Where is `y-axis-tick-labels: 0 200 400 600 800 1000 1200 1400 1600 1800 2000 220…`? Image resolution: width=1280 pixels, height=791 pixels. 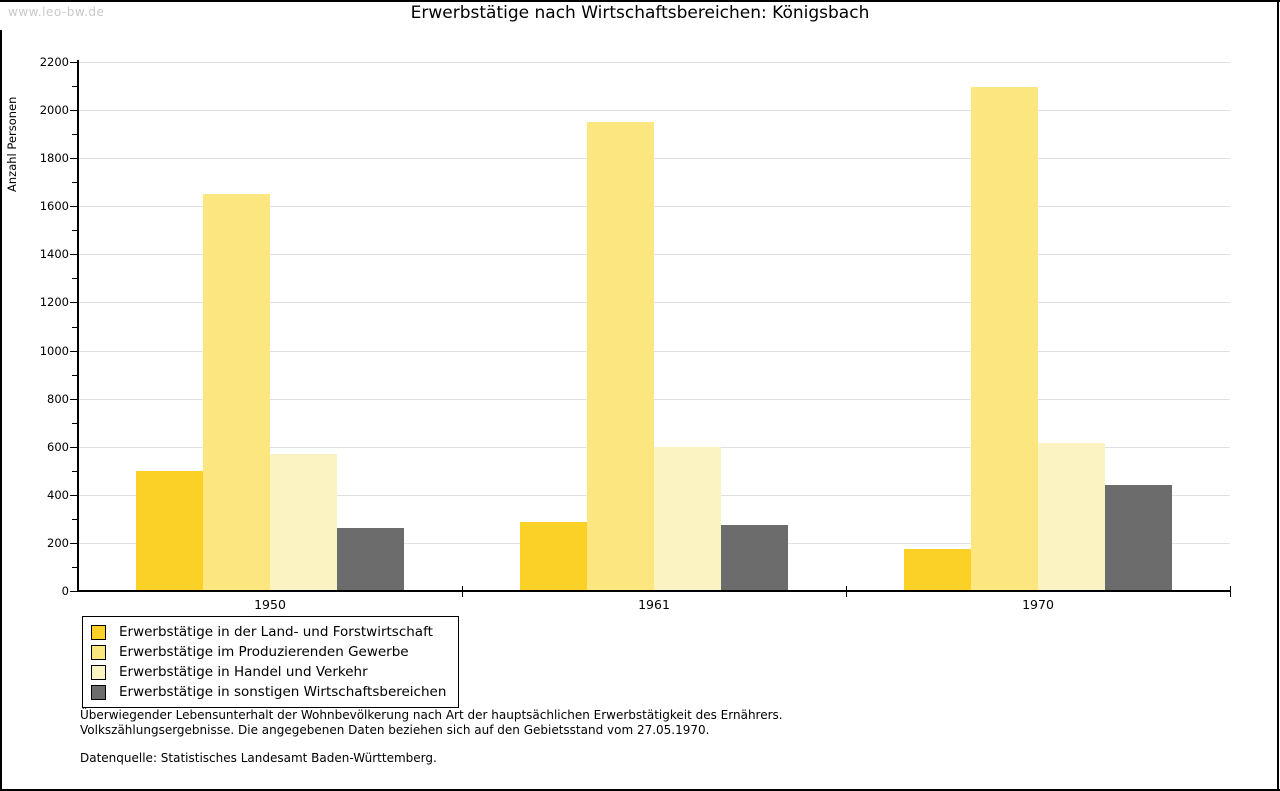 y-axis-tick-labels: 0 200 400 600 800 1000 1200 1400 1600 1800 2000 220… is located at coordinates (35, 326).